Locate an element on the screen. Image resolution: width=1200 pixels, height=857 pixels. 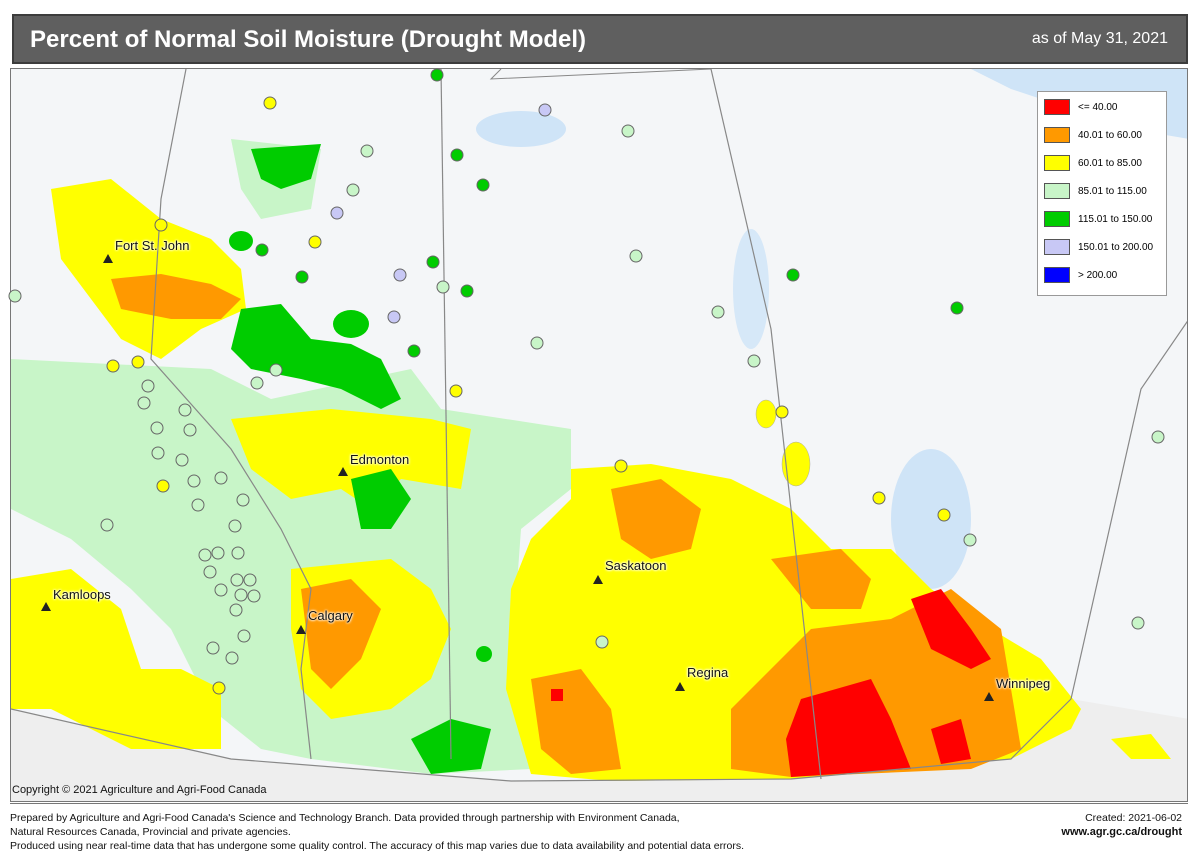
city-label-saskatoon: Saskatoon is located at coordinates (636, 565).